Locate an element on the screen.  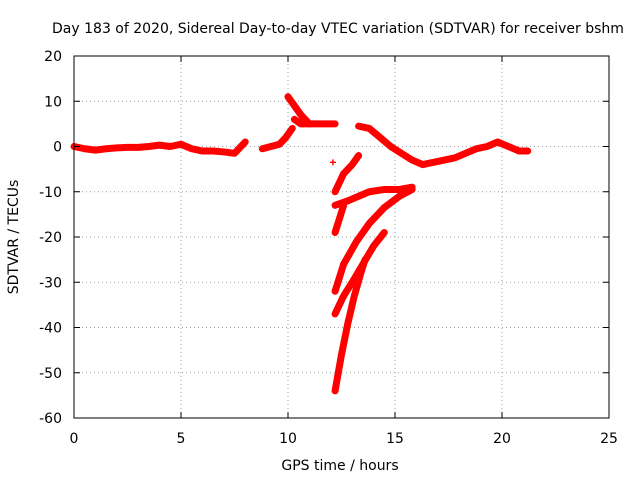
y-tick-label: -10 is located at coordinates (50, 193).